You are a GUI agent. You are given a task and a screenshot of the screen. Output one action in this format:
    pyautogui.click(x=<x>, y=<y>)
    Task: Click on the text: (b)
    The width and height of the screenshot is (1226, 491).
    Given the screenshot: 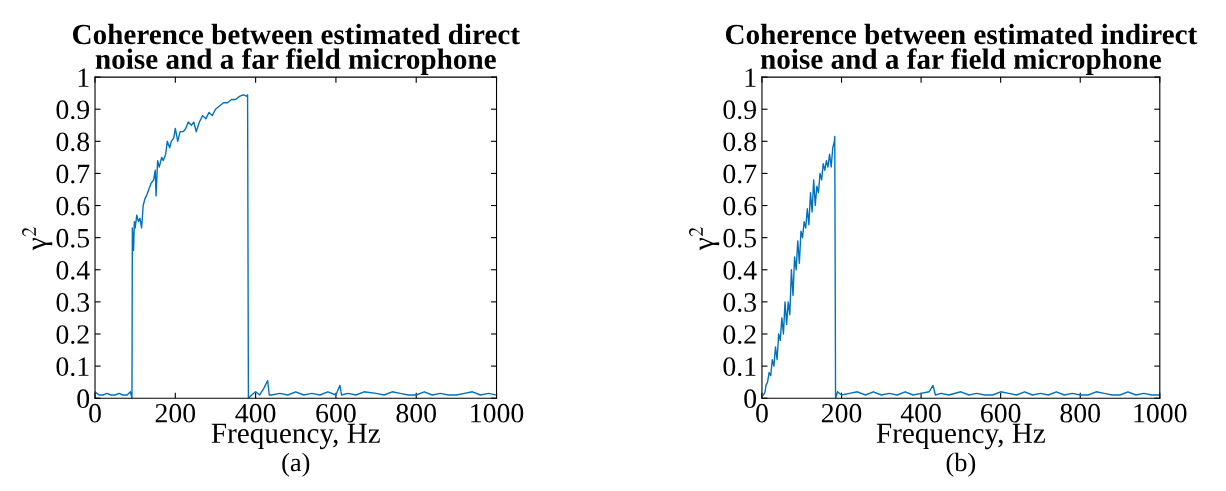 What is the action you would take?
    pyautogui.click(x=961, y=464)
    